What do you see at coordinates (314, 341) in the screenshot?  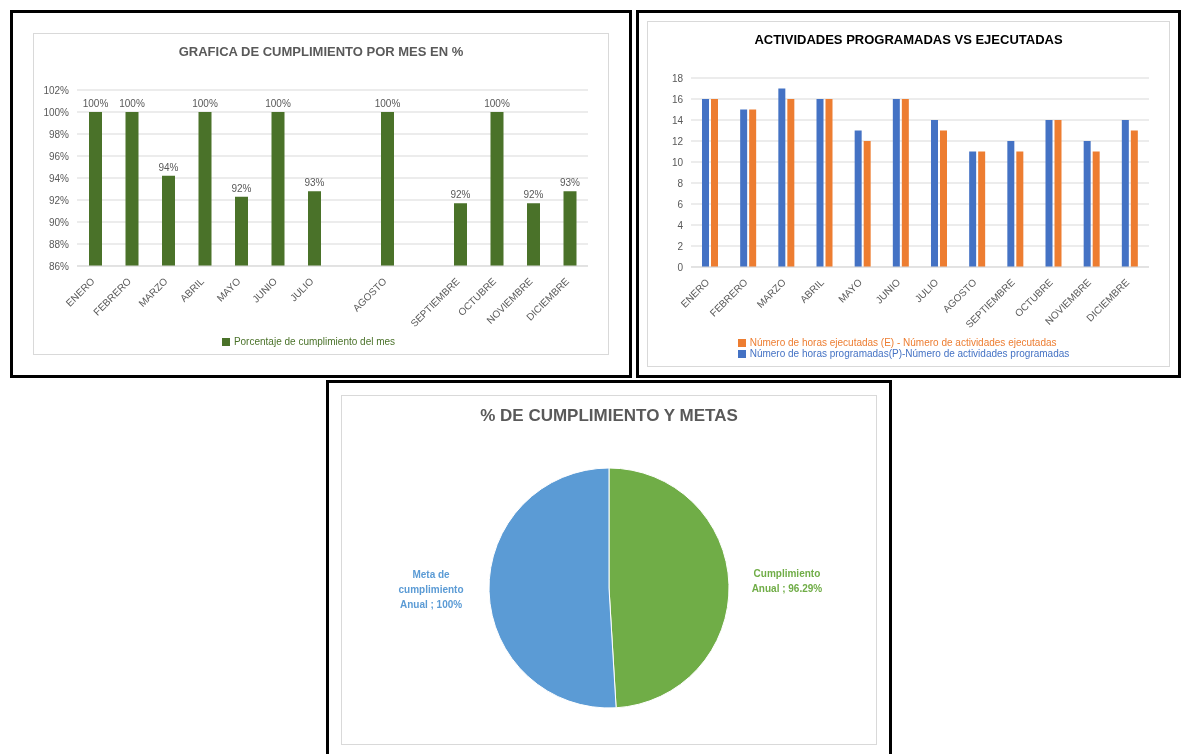 I see `legend-label: Porcentaje de cumplimiento del mes` at bounding box center [314, 341].